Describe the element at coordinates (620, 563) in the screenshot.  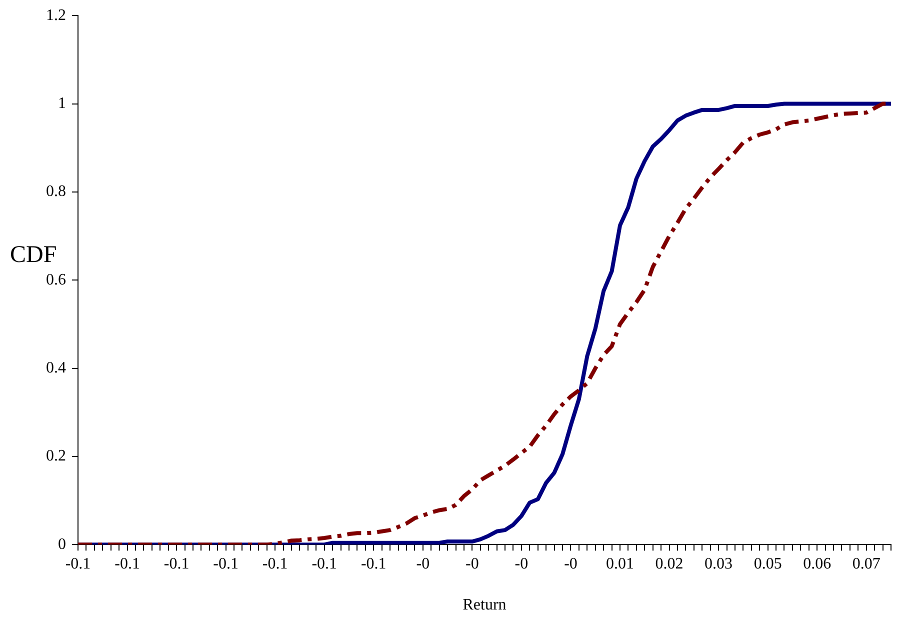
I see `x-tick-label: 0.01` at that location.